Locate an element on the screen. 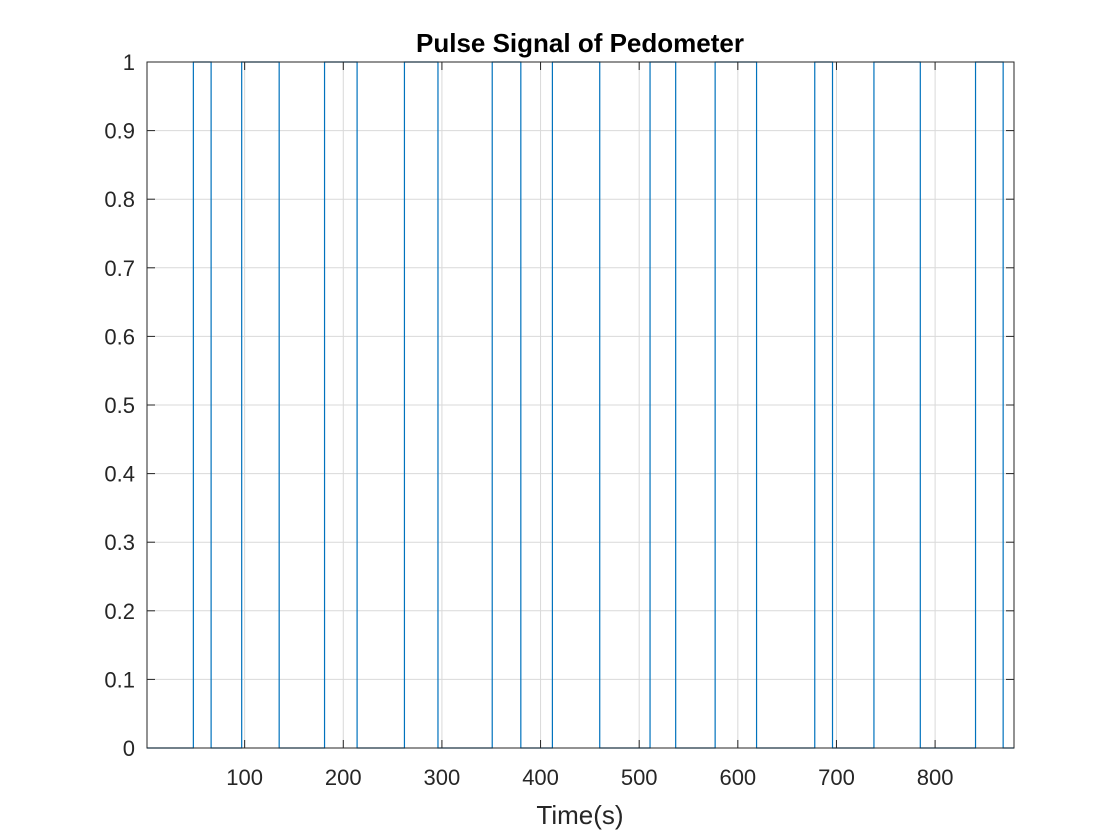 The image size is (1120, 840). y-tick-label: 0 is located at coordinates (129, 748).